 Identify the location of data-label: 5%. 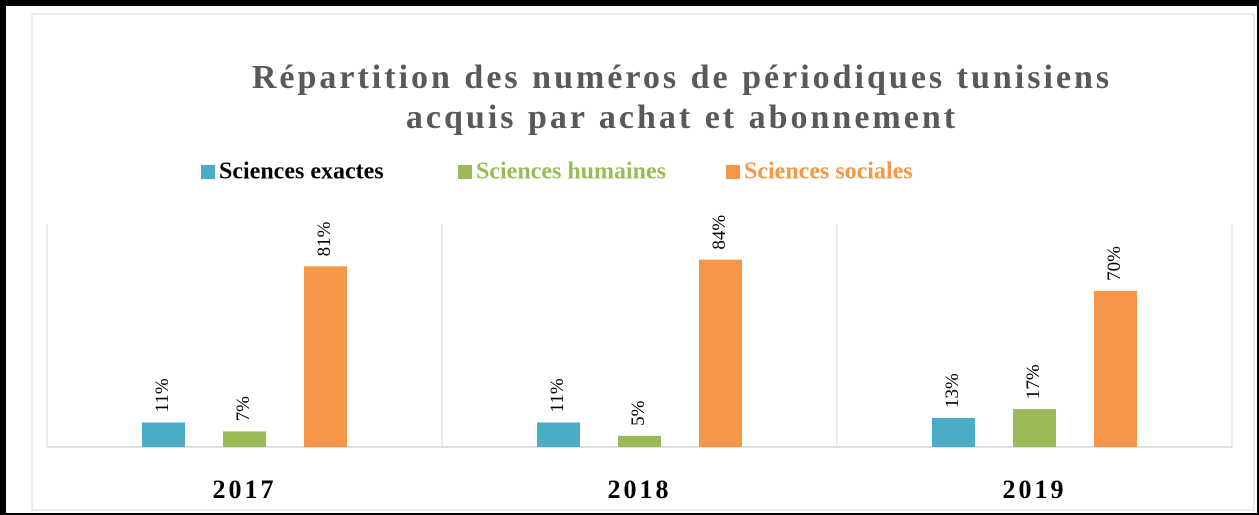
(638, 413).